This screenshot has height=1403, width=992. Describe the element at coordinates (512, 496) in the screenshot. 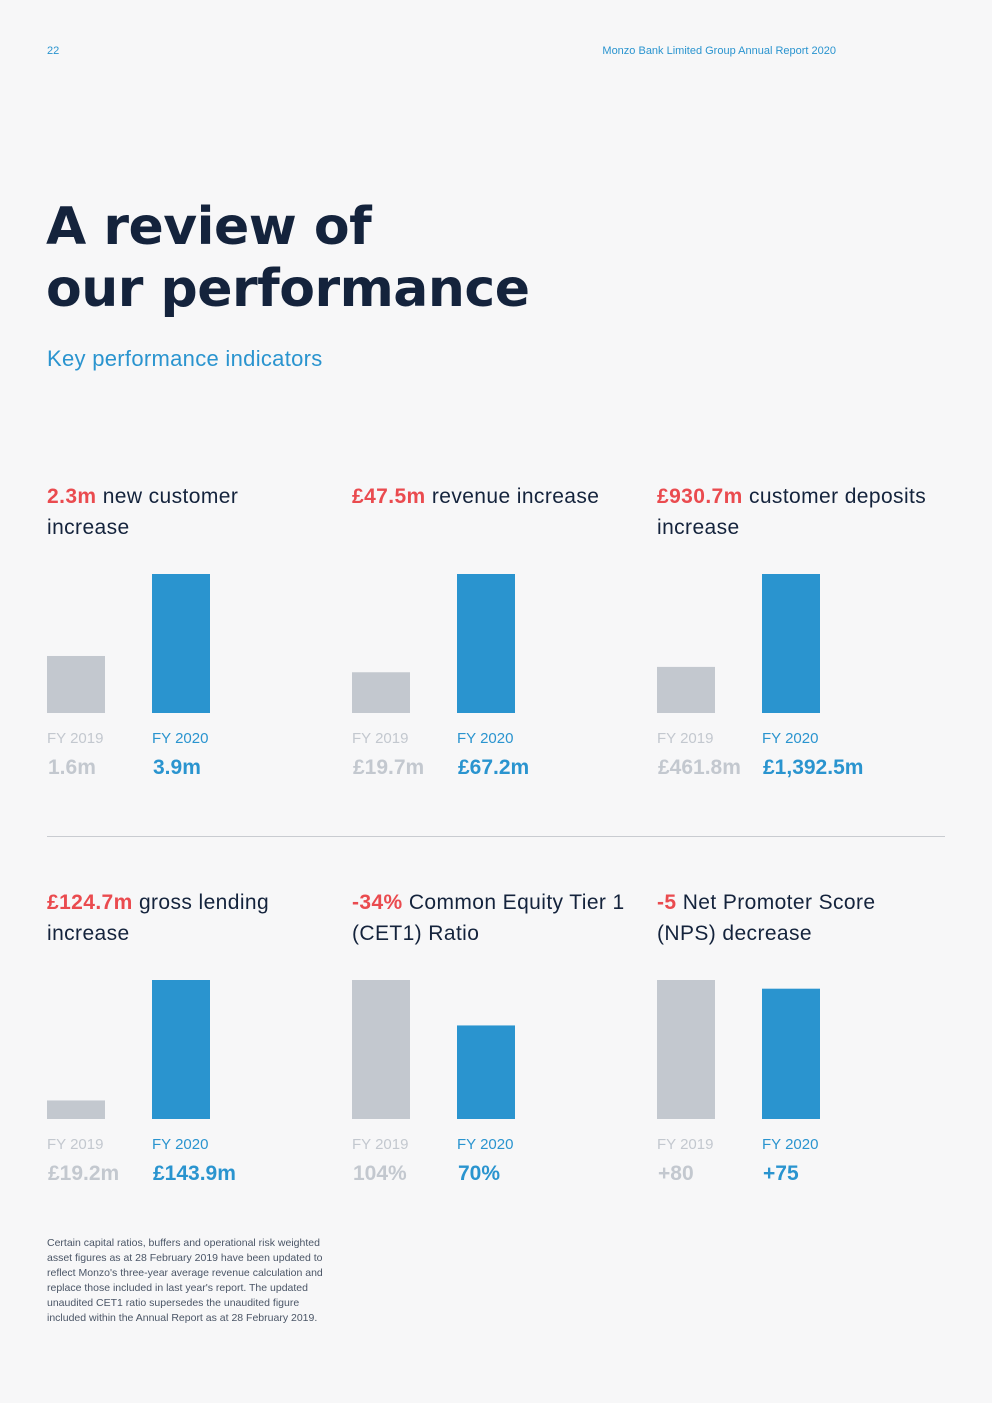

I see `kpi-title: revenue increase` at that location.